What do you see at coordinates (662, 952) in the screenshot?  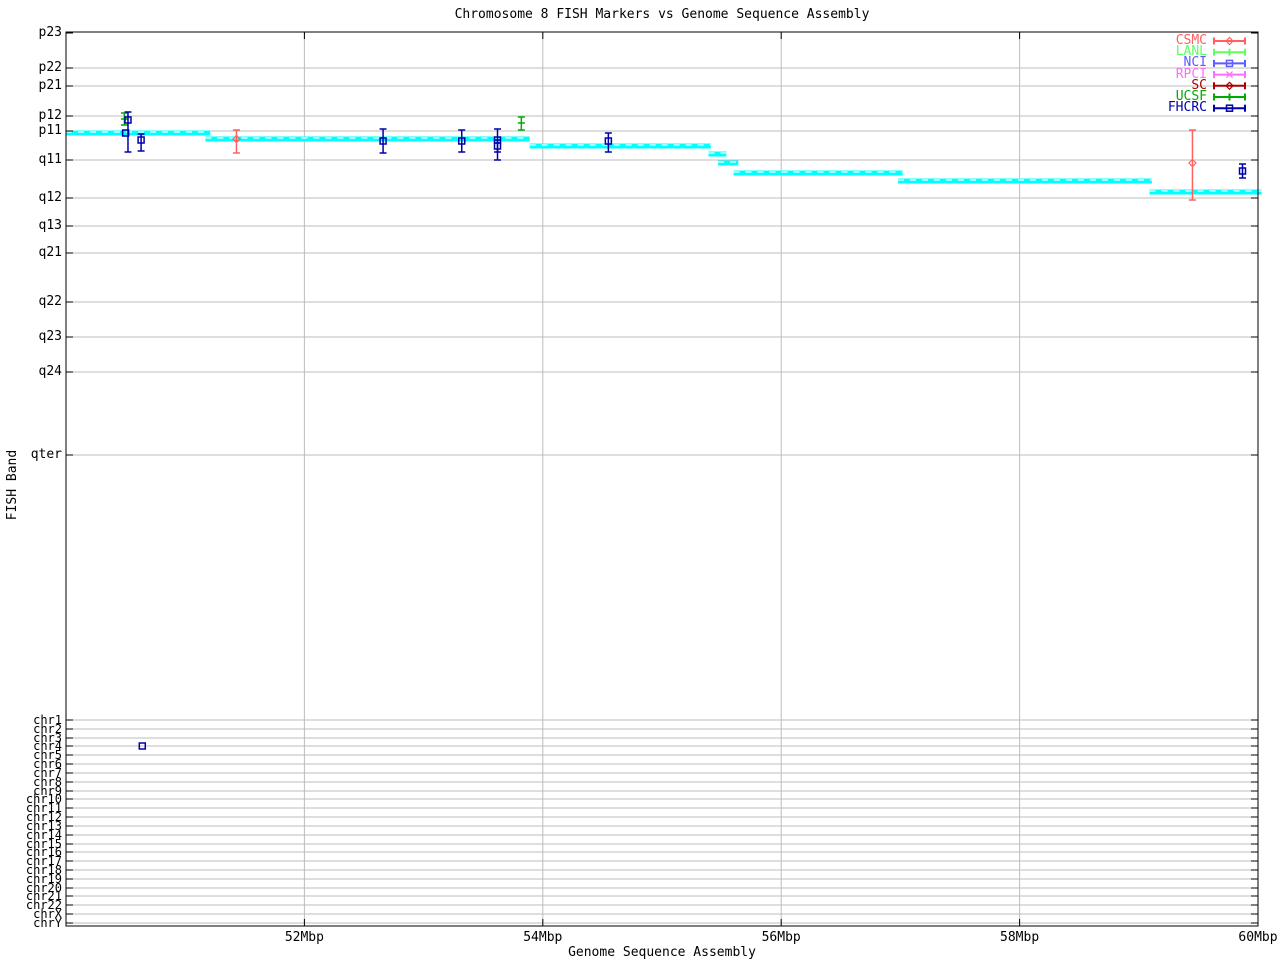 I see `x-axis-label: Genome Sequence Assembly` at bounding box center [662, 952].